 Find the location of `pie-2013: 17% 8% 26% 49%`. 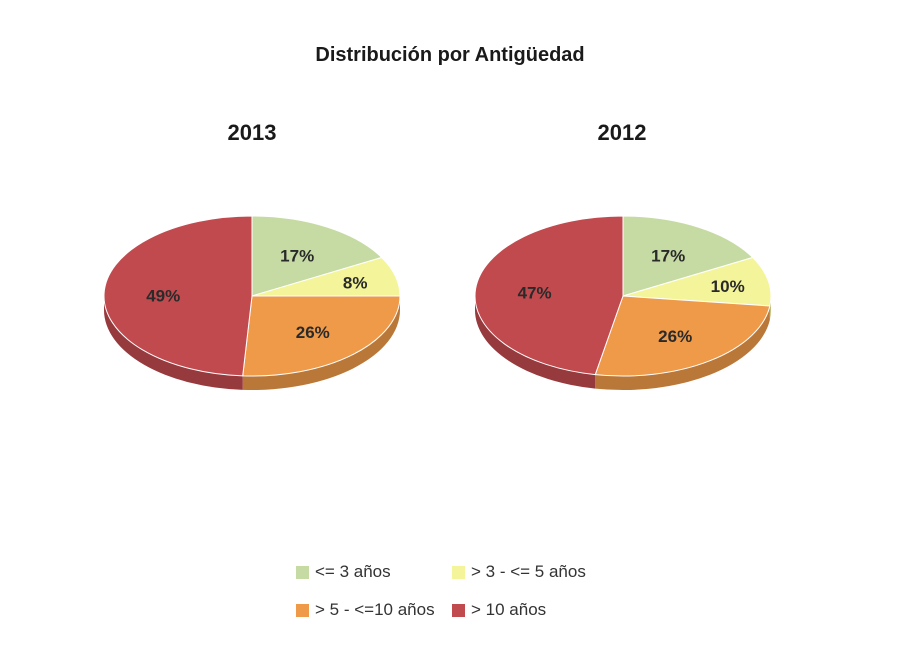

pie-2013: 17% 8% 26% 49% is located at coordinates (252, 302).